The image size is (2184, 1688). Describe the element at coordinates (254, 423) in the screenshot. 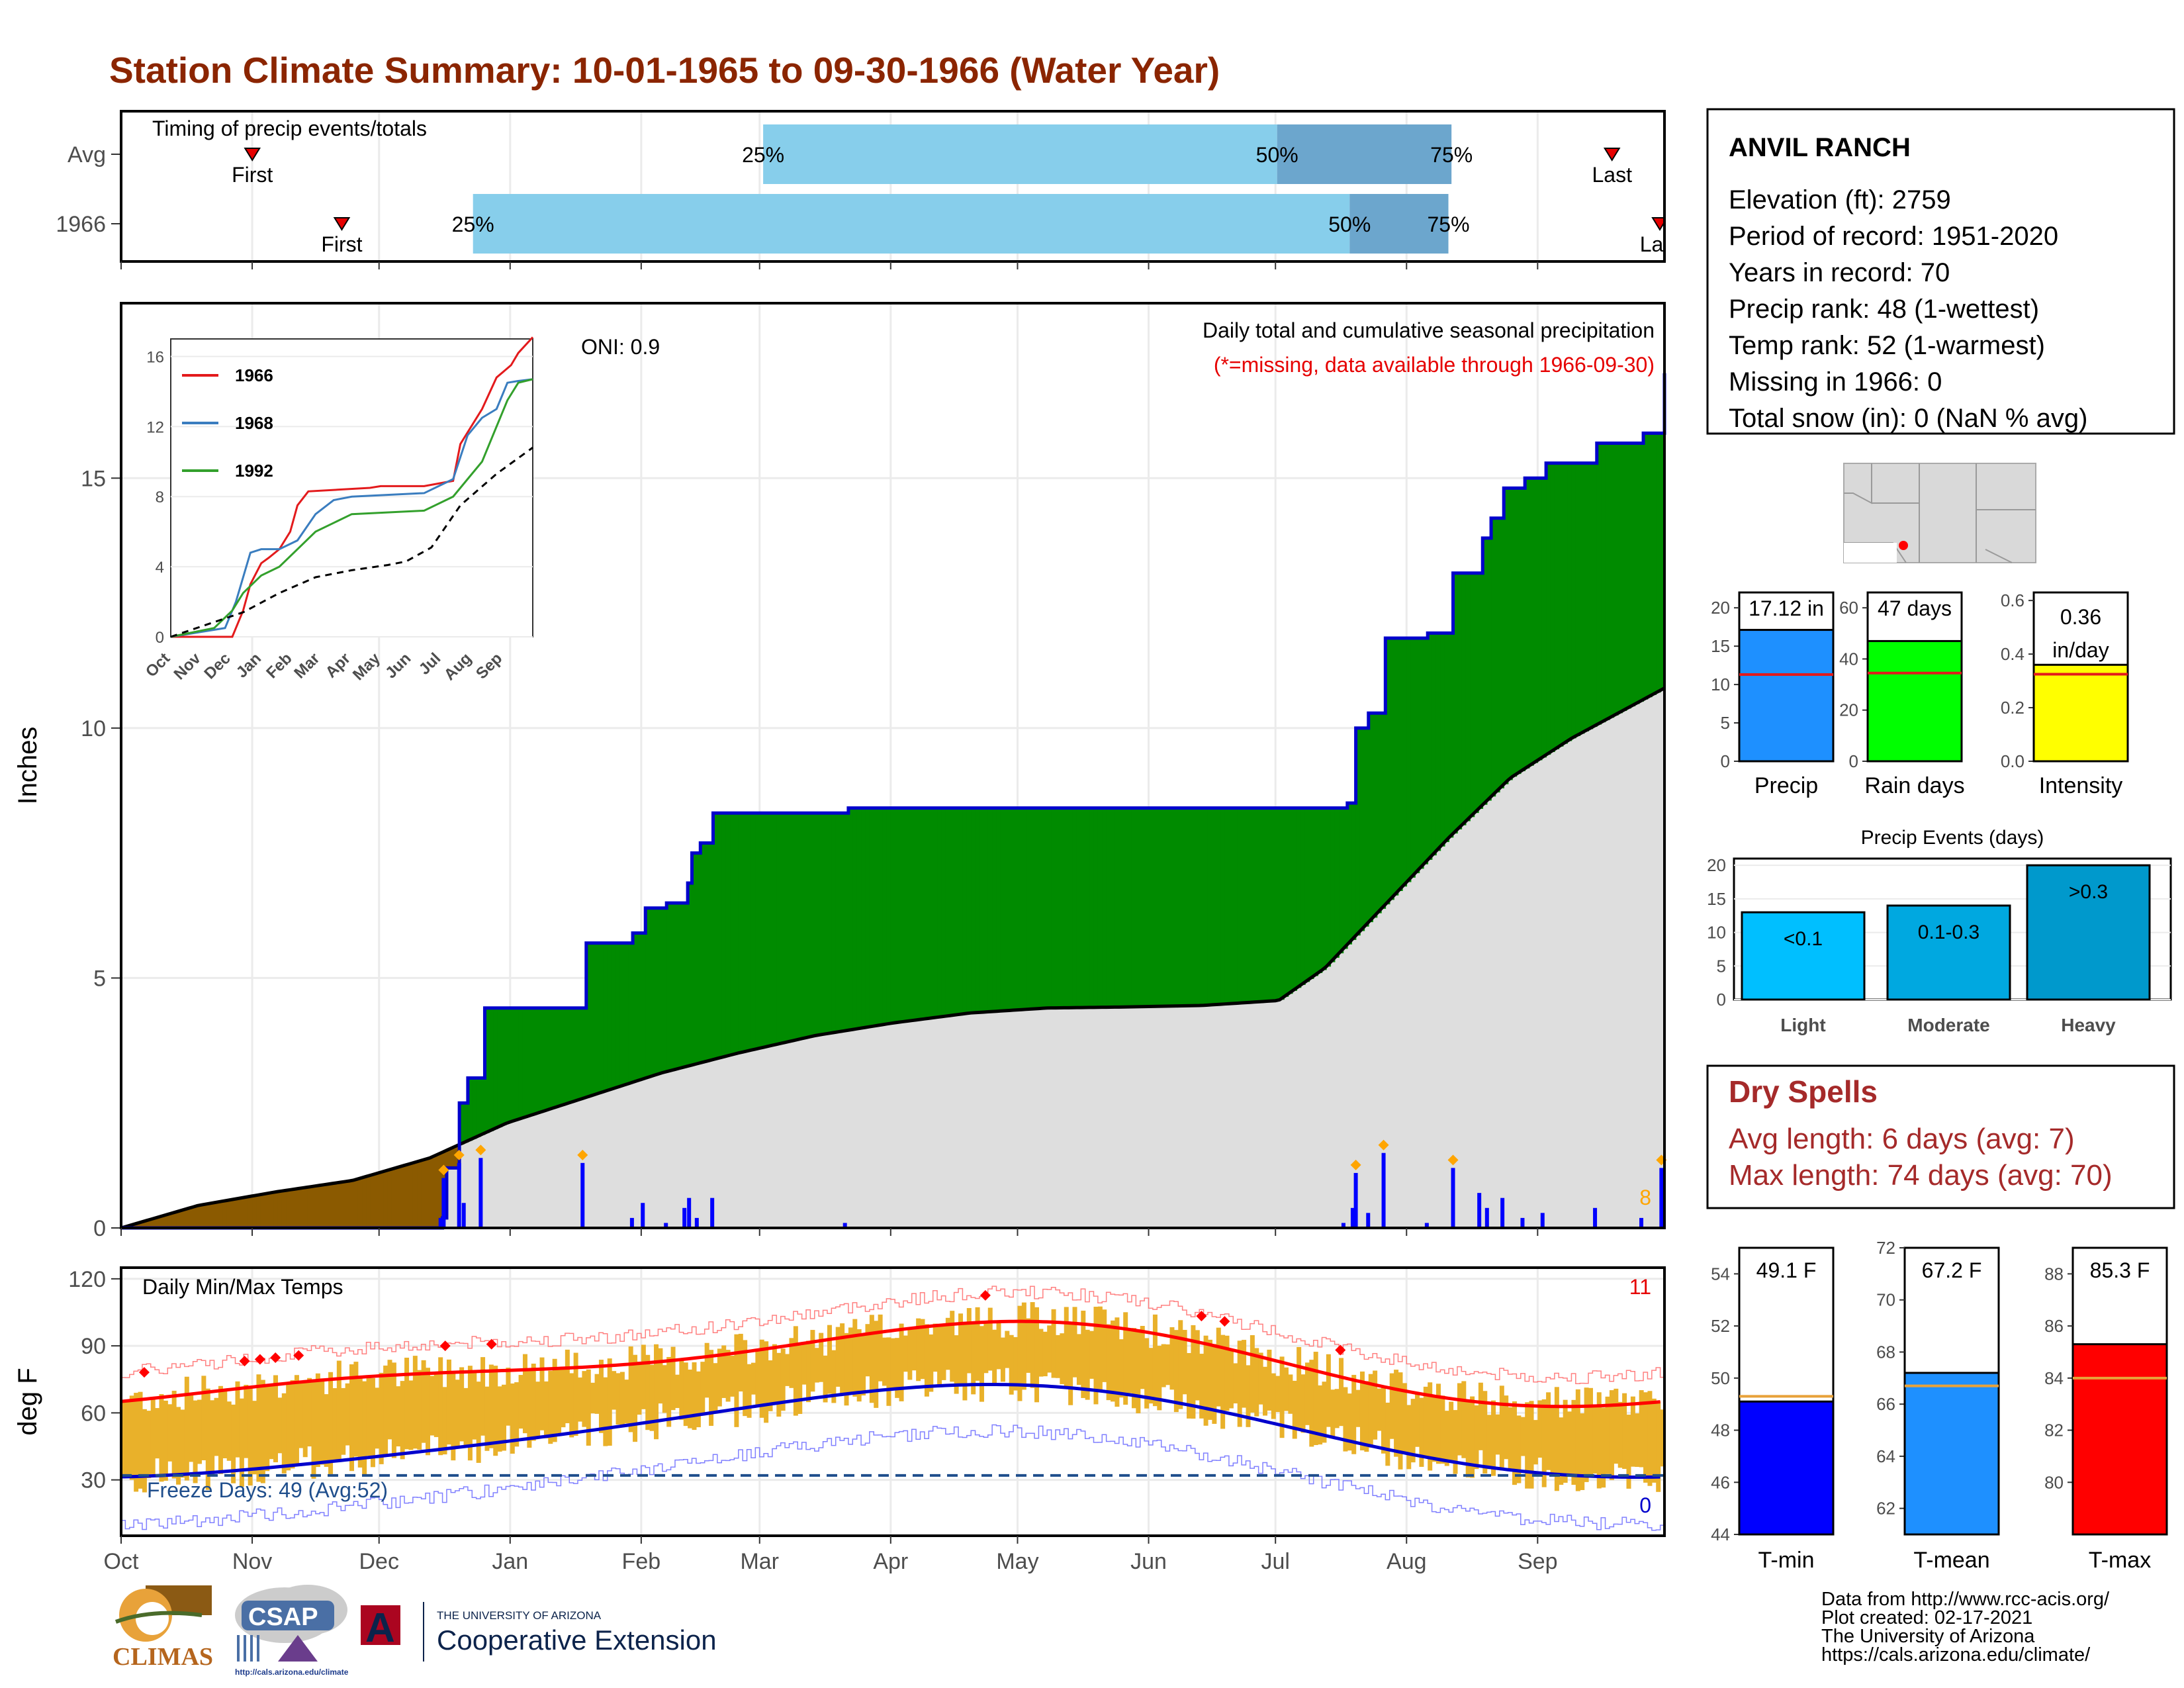

I see `inset-legend-label: 1968` at that location.